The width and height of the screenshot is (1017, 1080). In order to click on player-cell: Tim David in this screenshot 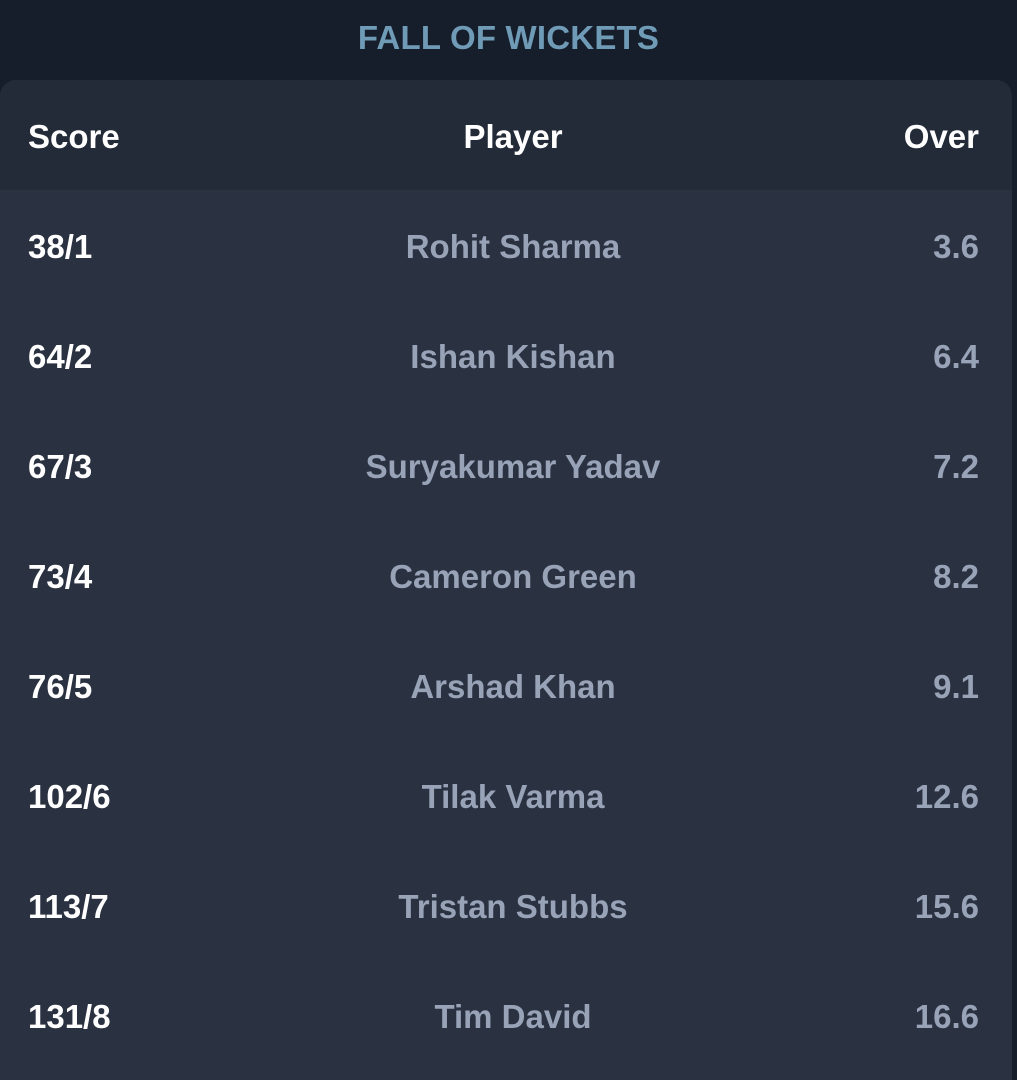, I will do `click(513, 1016)`.